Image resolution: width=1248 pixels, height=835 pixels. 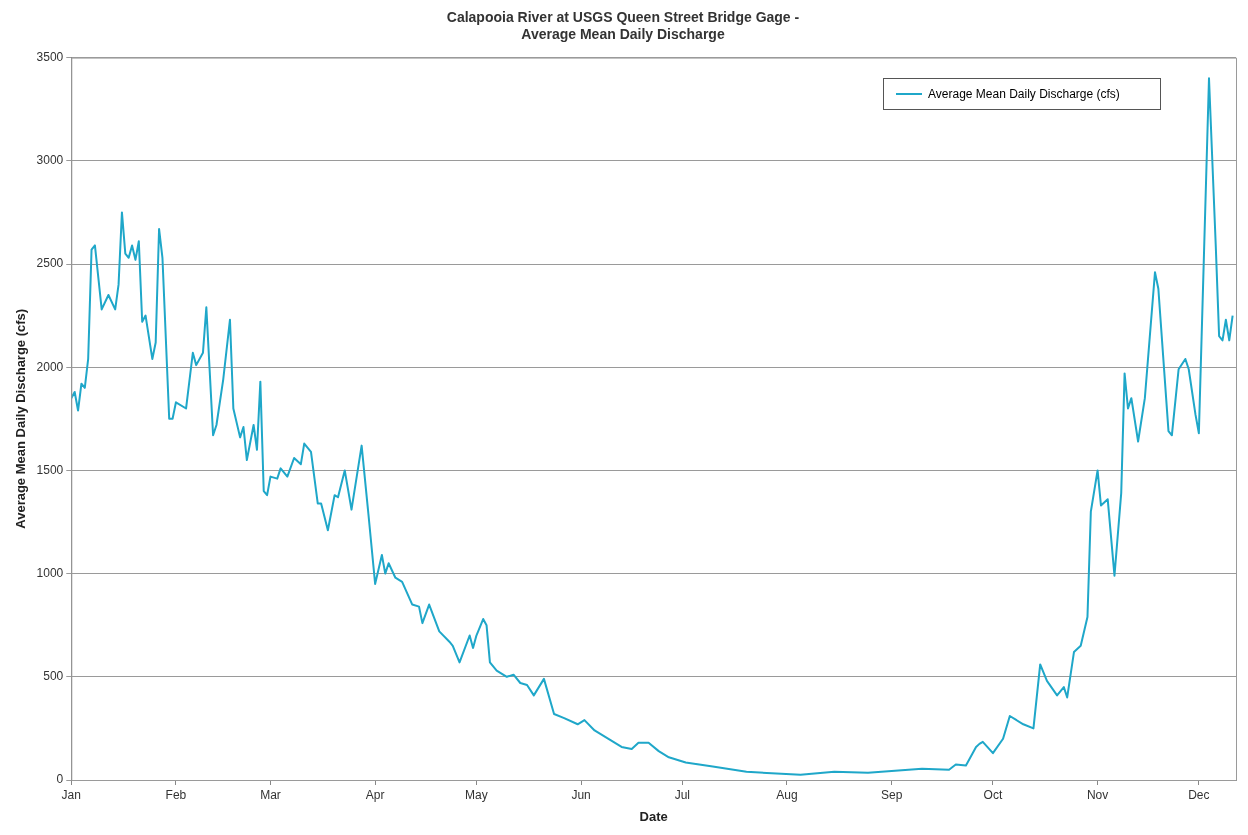 I want to click on y-tick-label: 3500, so click(x=50, y=56).